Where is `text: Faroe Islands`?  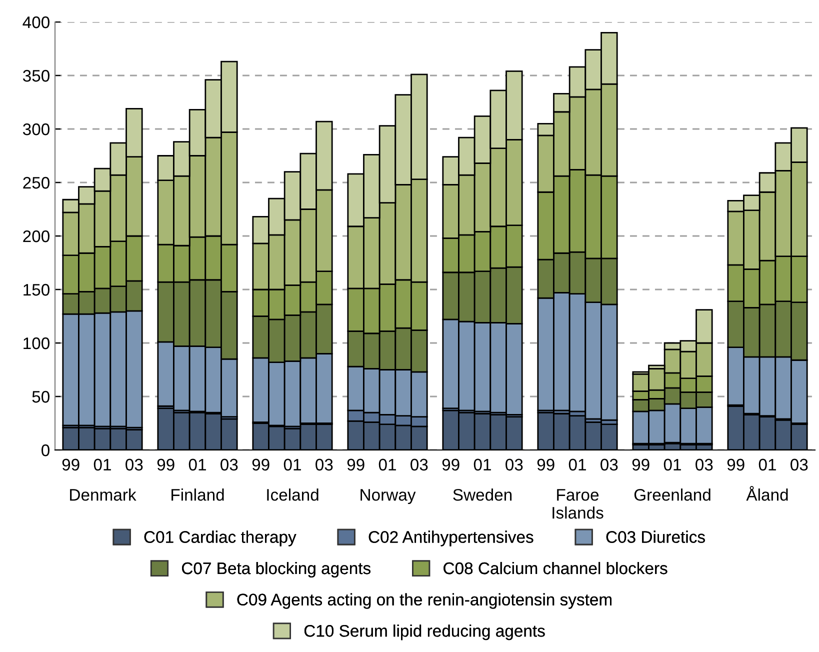 text: Faroe Islands is located at coordinates (578, 504).